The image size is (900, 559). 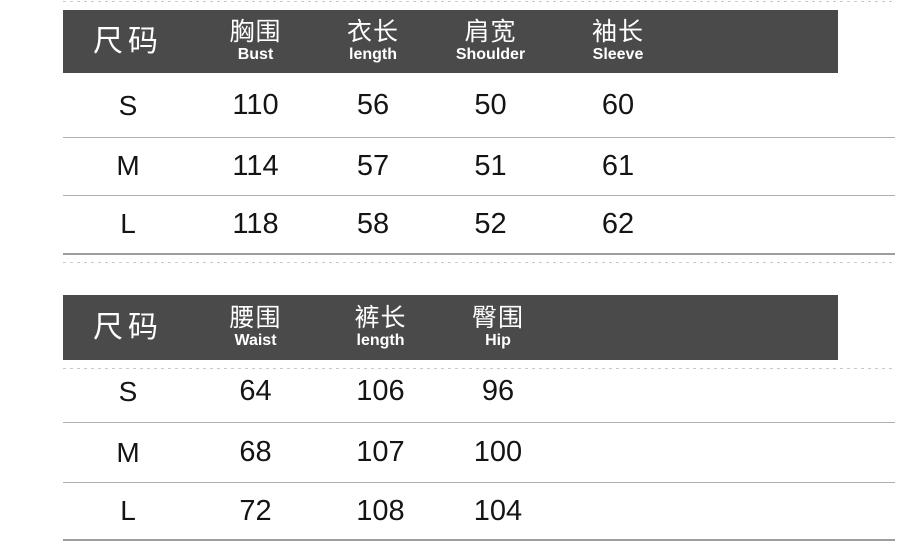 I want to click on top-header-bust-zh: 胸围, so click(x=255, y=32).